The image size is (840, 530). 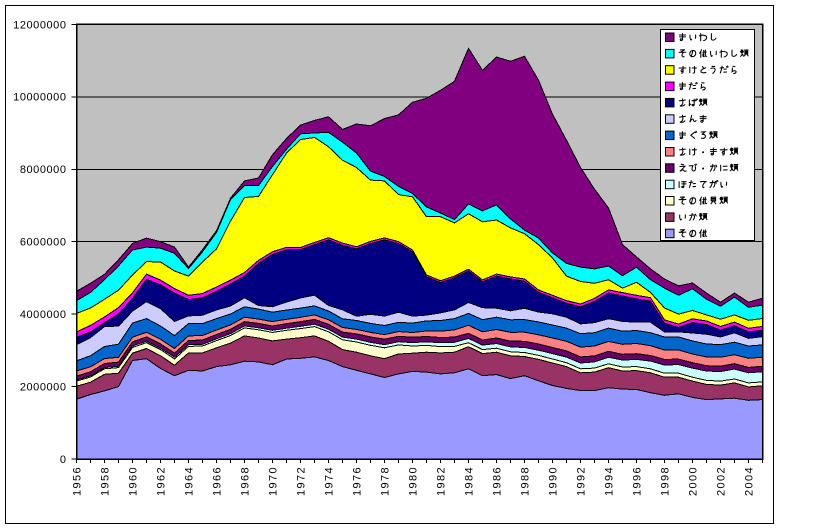 What do you see at coordinates (43, 170) in the screenshot?
I see `svg-text: 8000000` at bounding box center [43, 170].